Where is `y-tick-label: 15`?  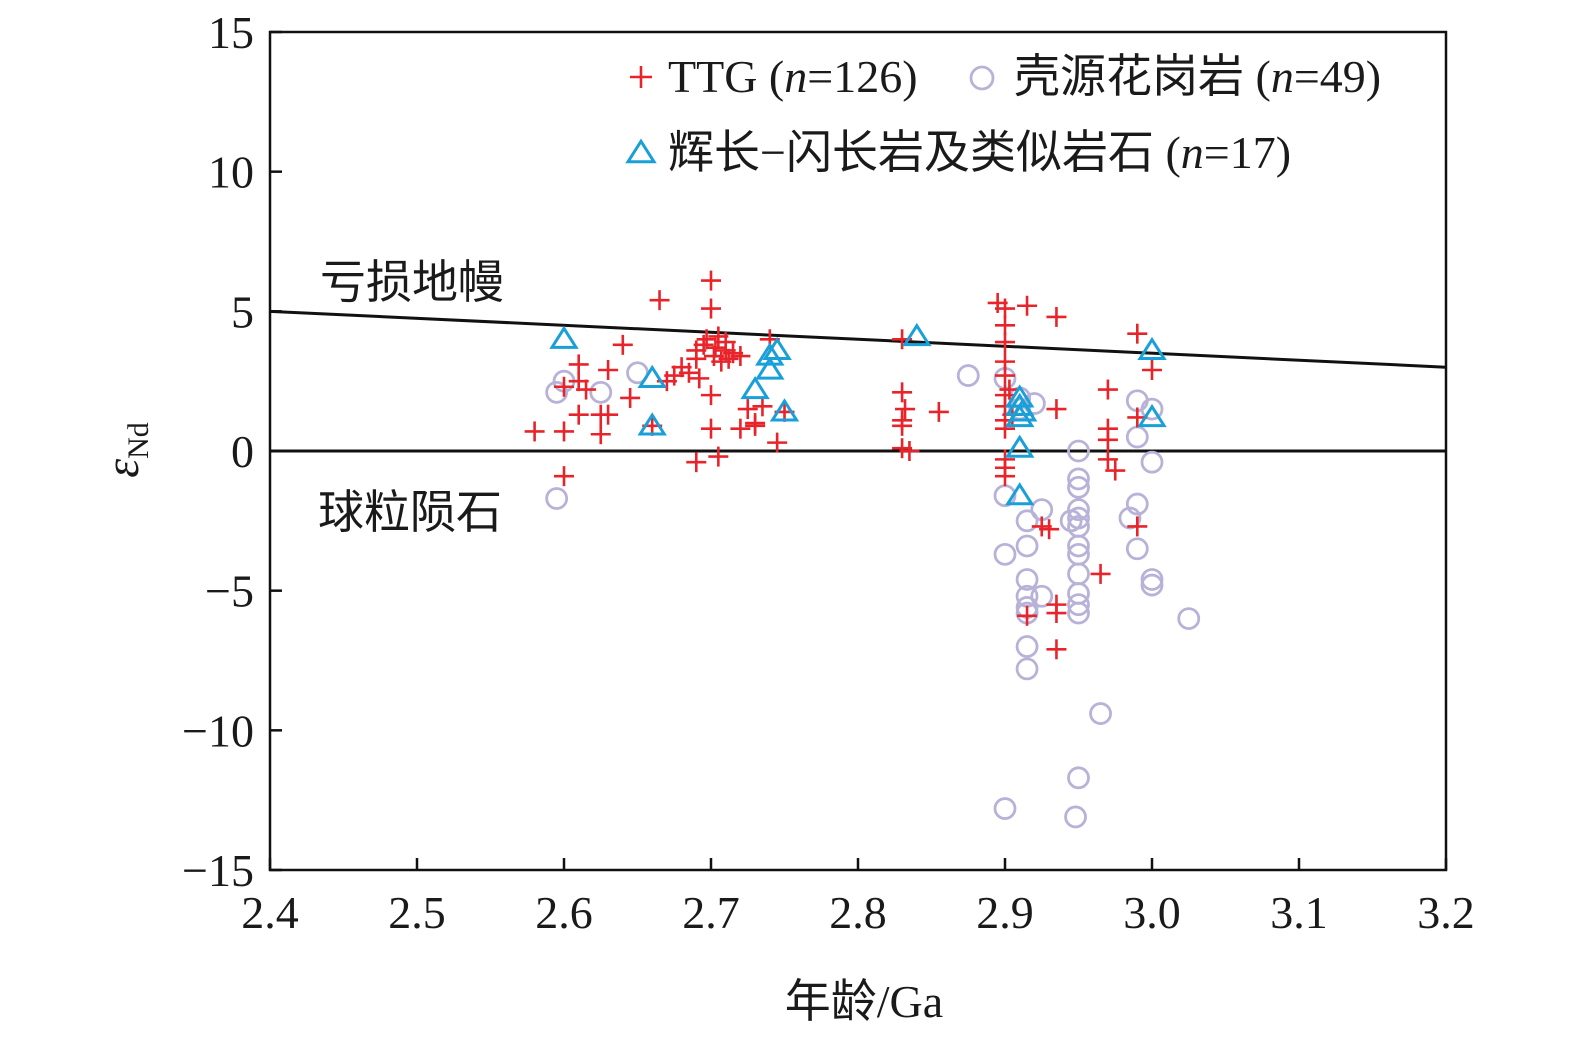
y-tick-label: 15 is located at coordinates (231, 32).